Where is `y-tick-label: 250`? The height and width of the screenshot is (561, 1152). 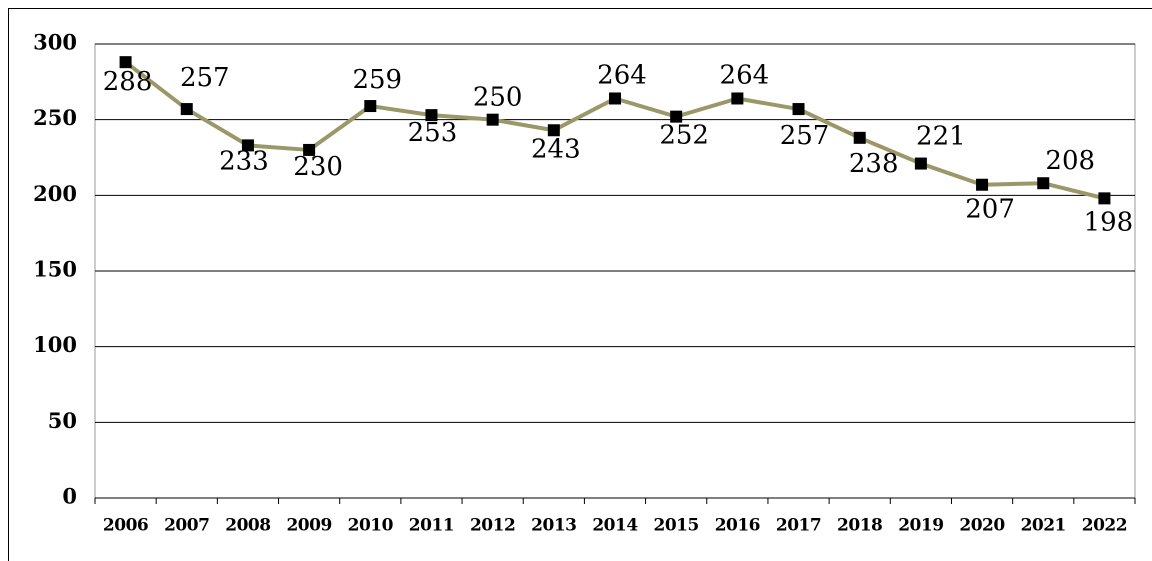
y-tick-label: 250 is located at coordinates (55, 117).